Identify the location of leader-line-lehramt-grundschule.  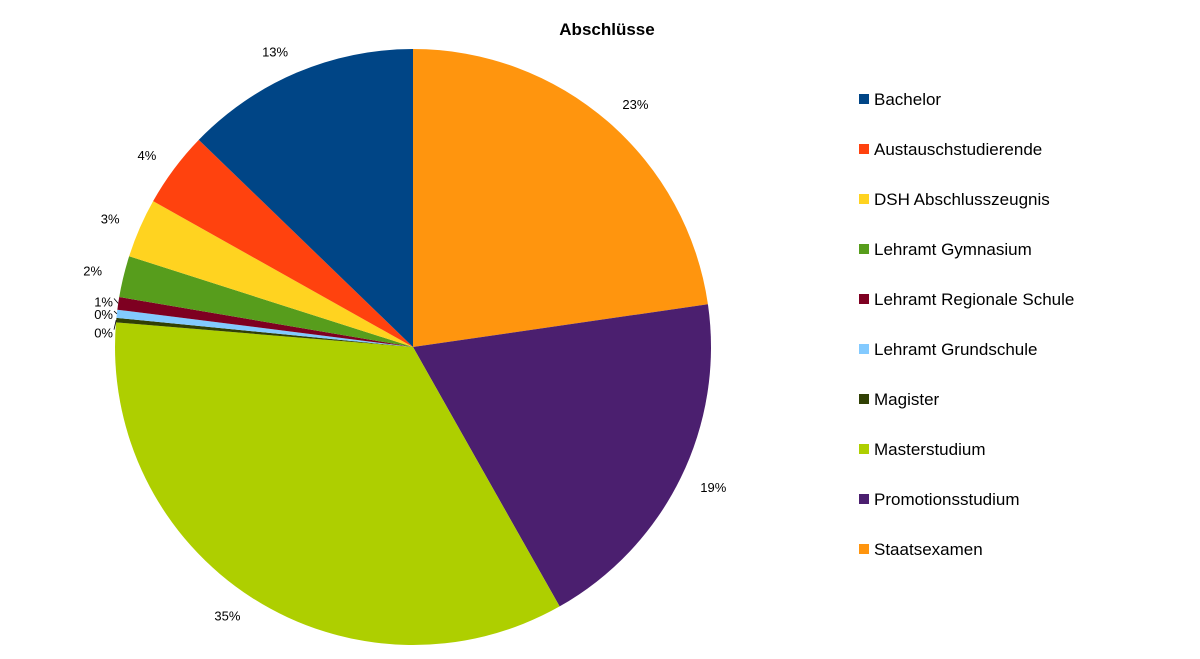
(115, 312).